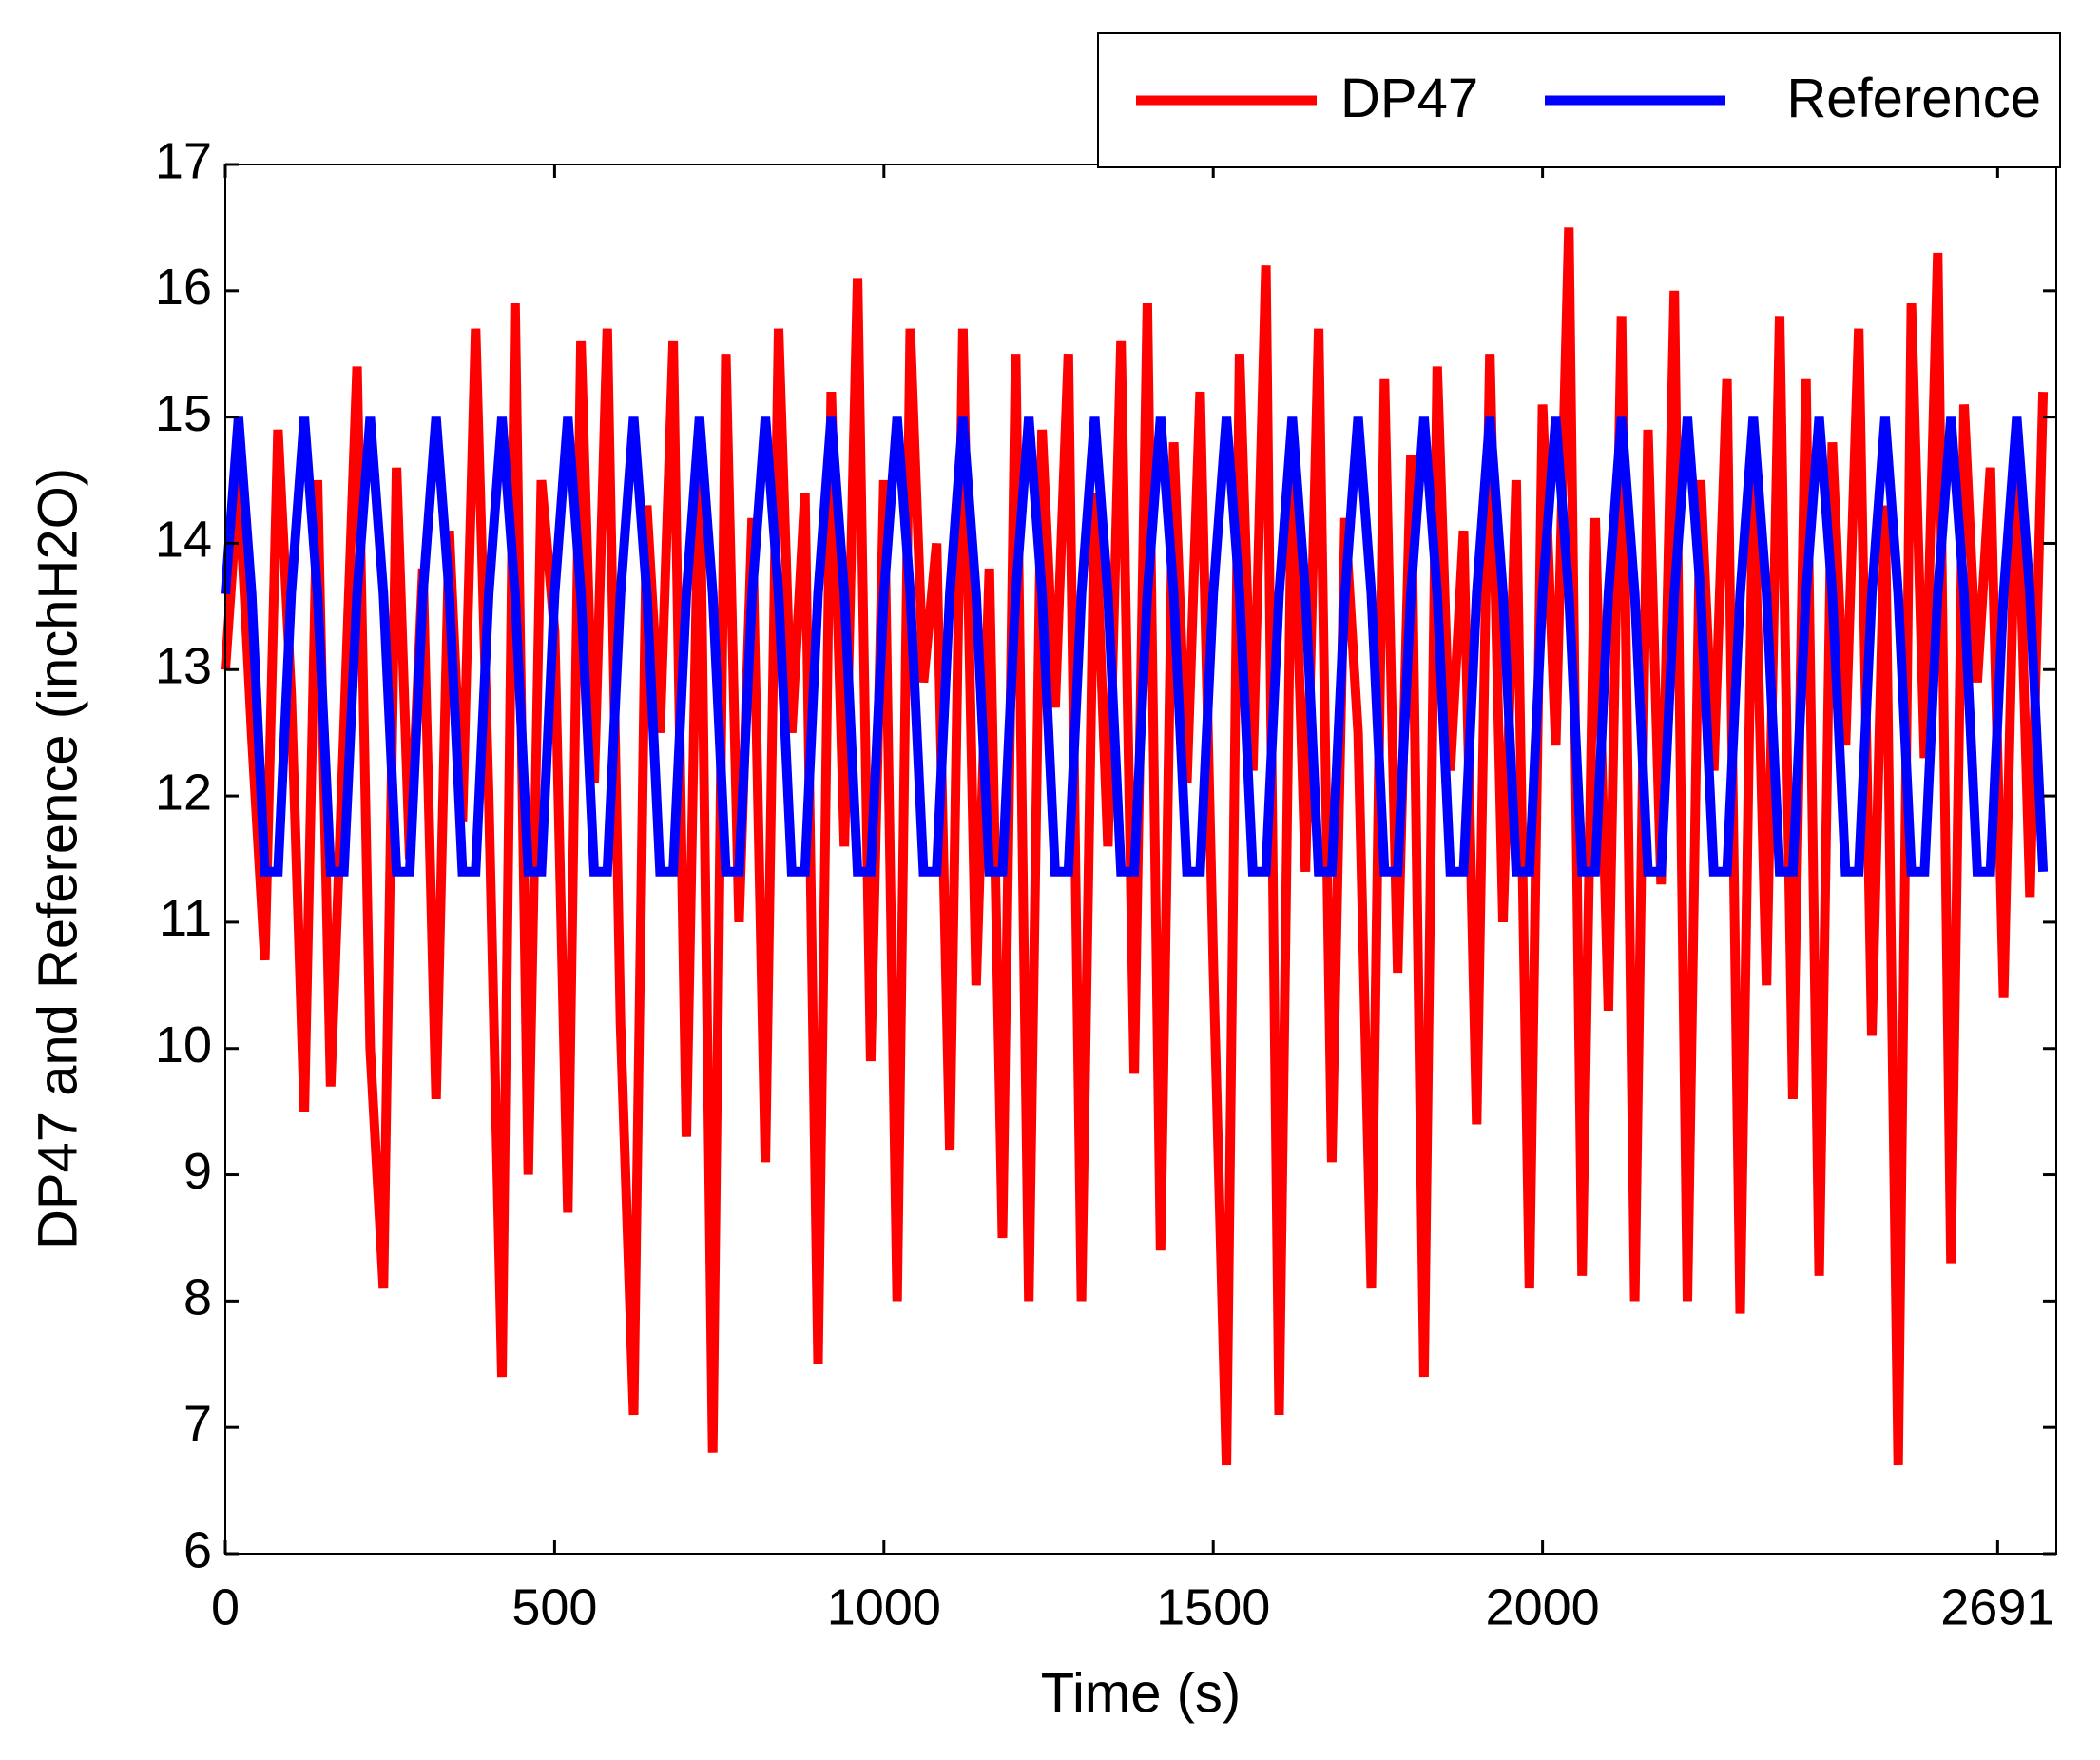  I want to click on y-tick-label: 14, so click(183, 540).